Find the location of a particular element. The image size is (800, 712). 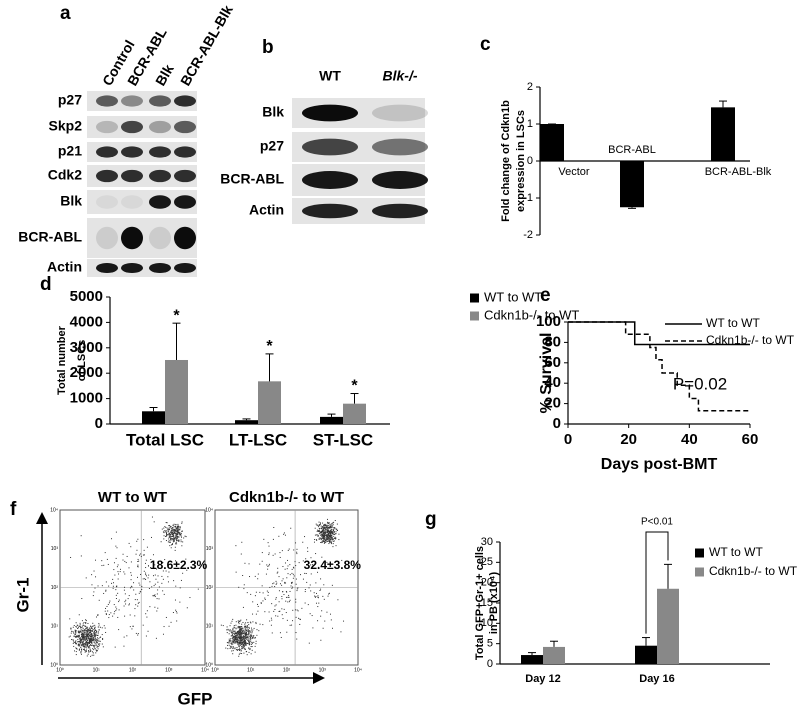

panel-label: g is located at coordinates (431, 519).